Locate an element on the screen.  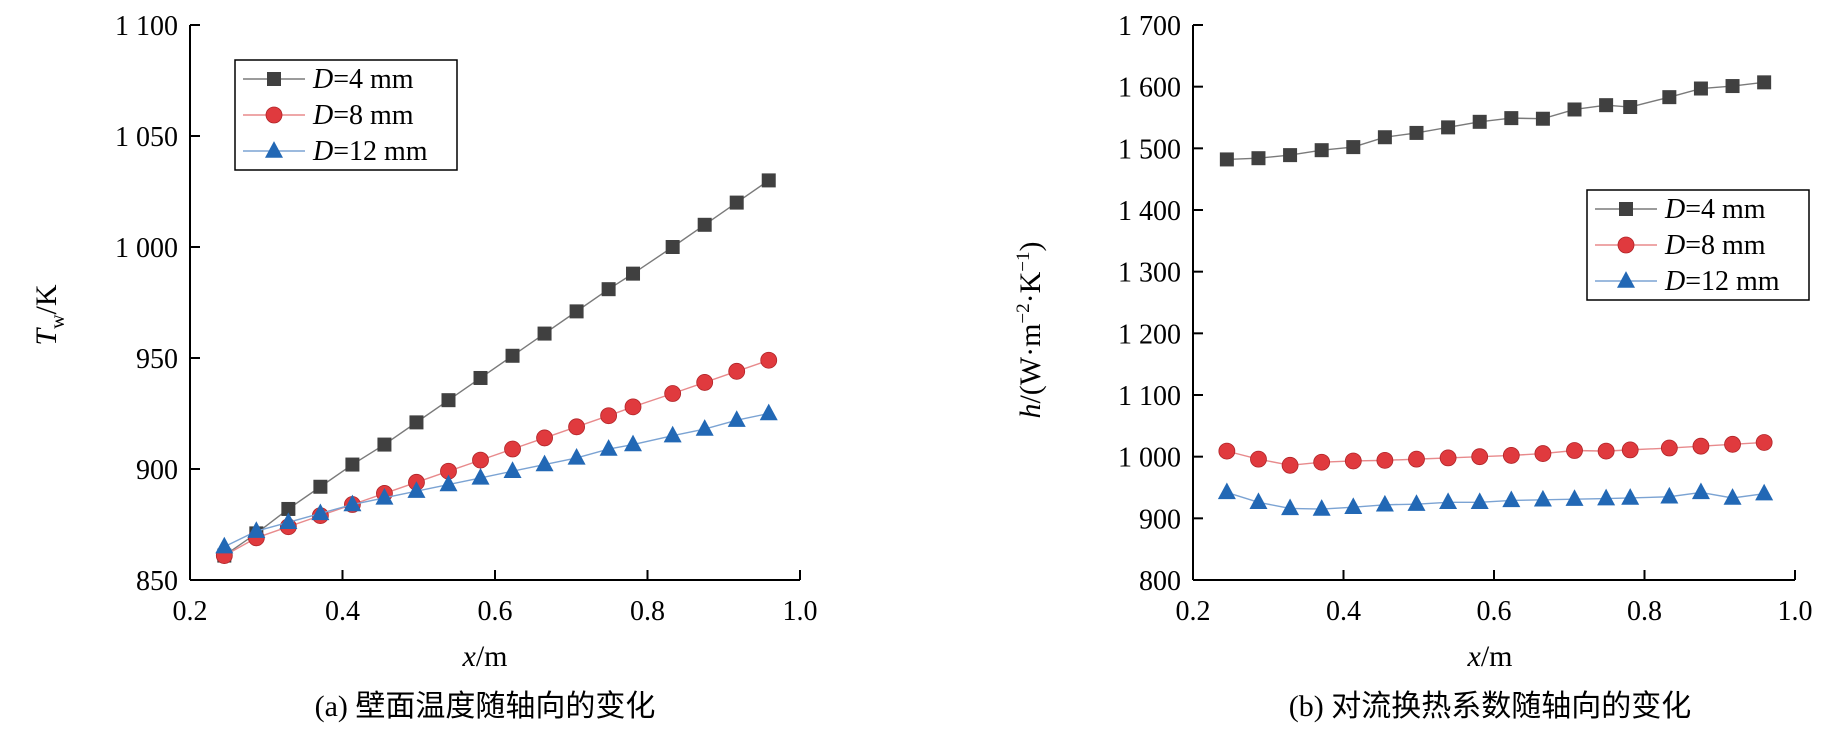
chart-a-x-axis-label: x/m is located at coordinates (485, 656).